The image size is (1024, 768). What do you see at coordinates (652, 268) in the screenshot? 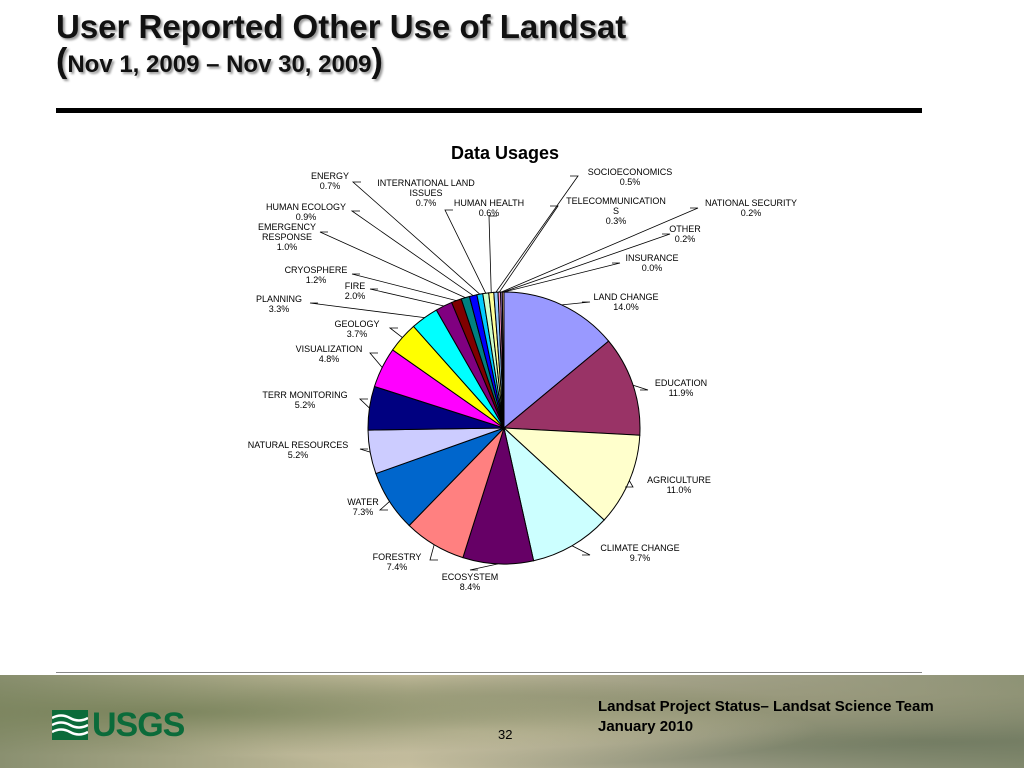
I see `slice-percent-insurance: 0.0%` at bounding box center [652, 268].